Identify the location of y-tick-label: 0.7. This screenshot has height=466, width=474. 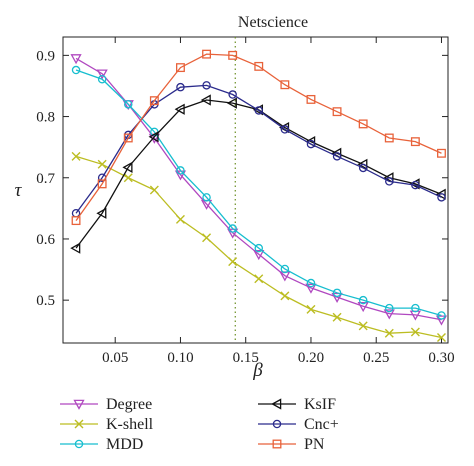
(45, 179).